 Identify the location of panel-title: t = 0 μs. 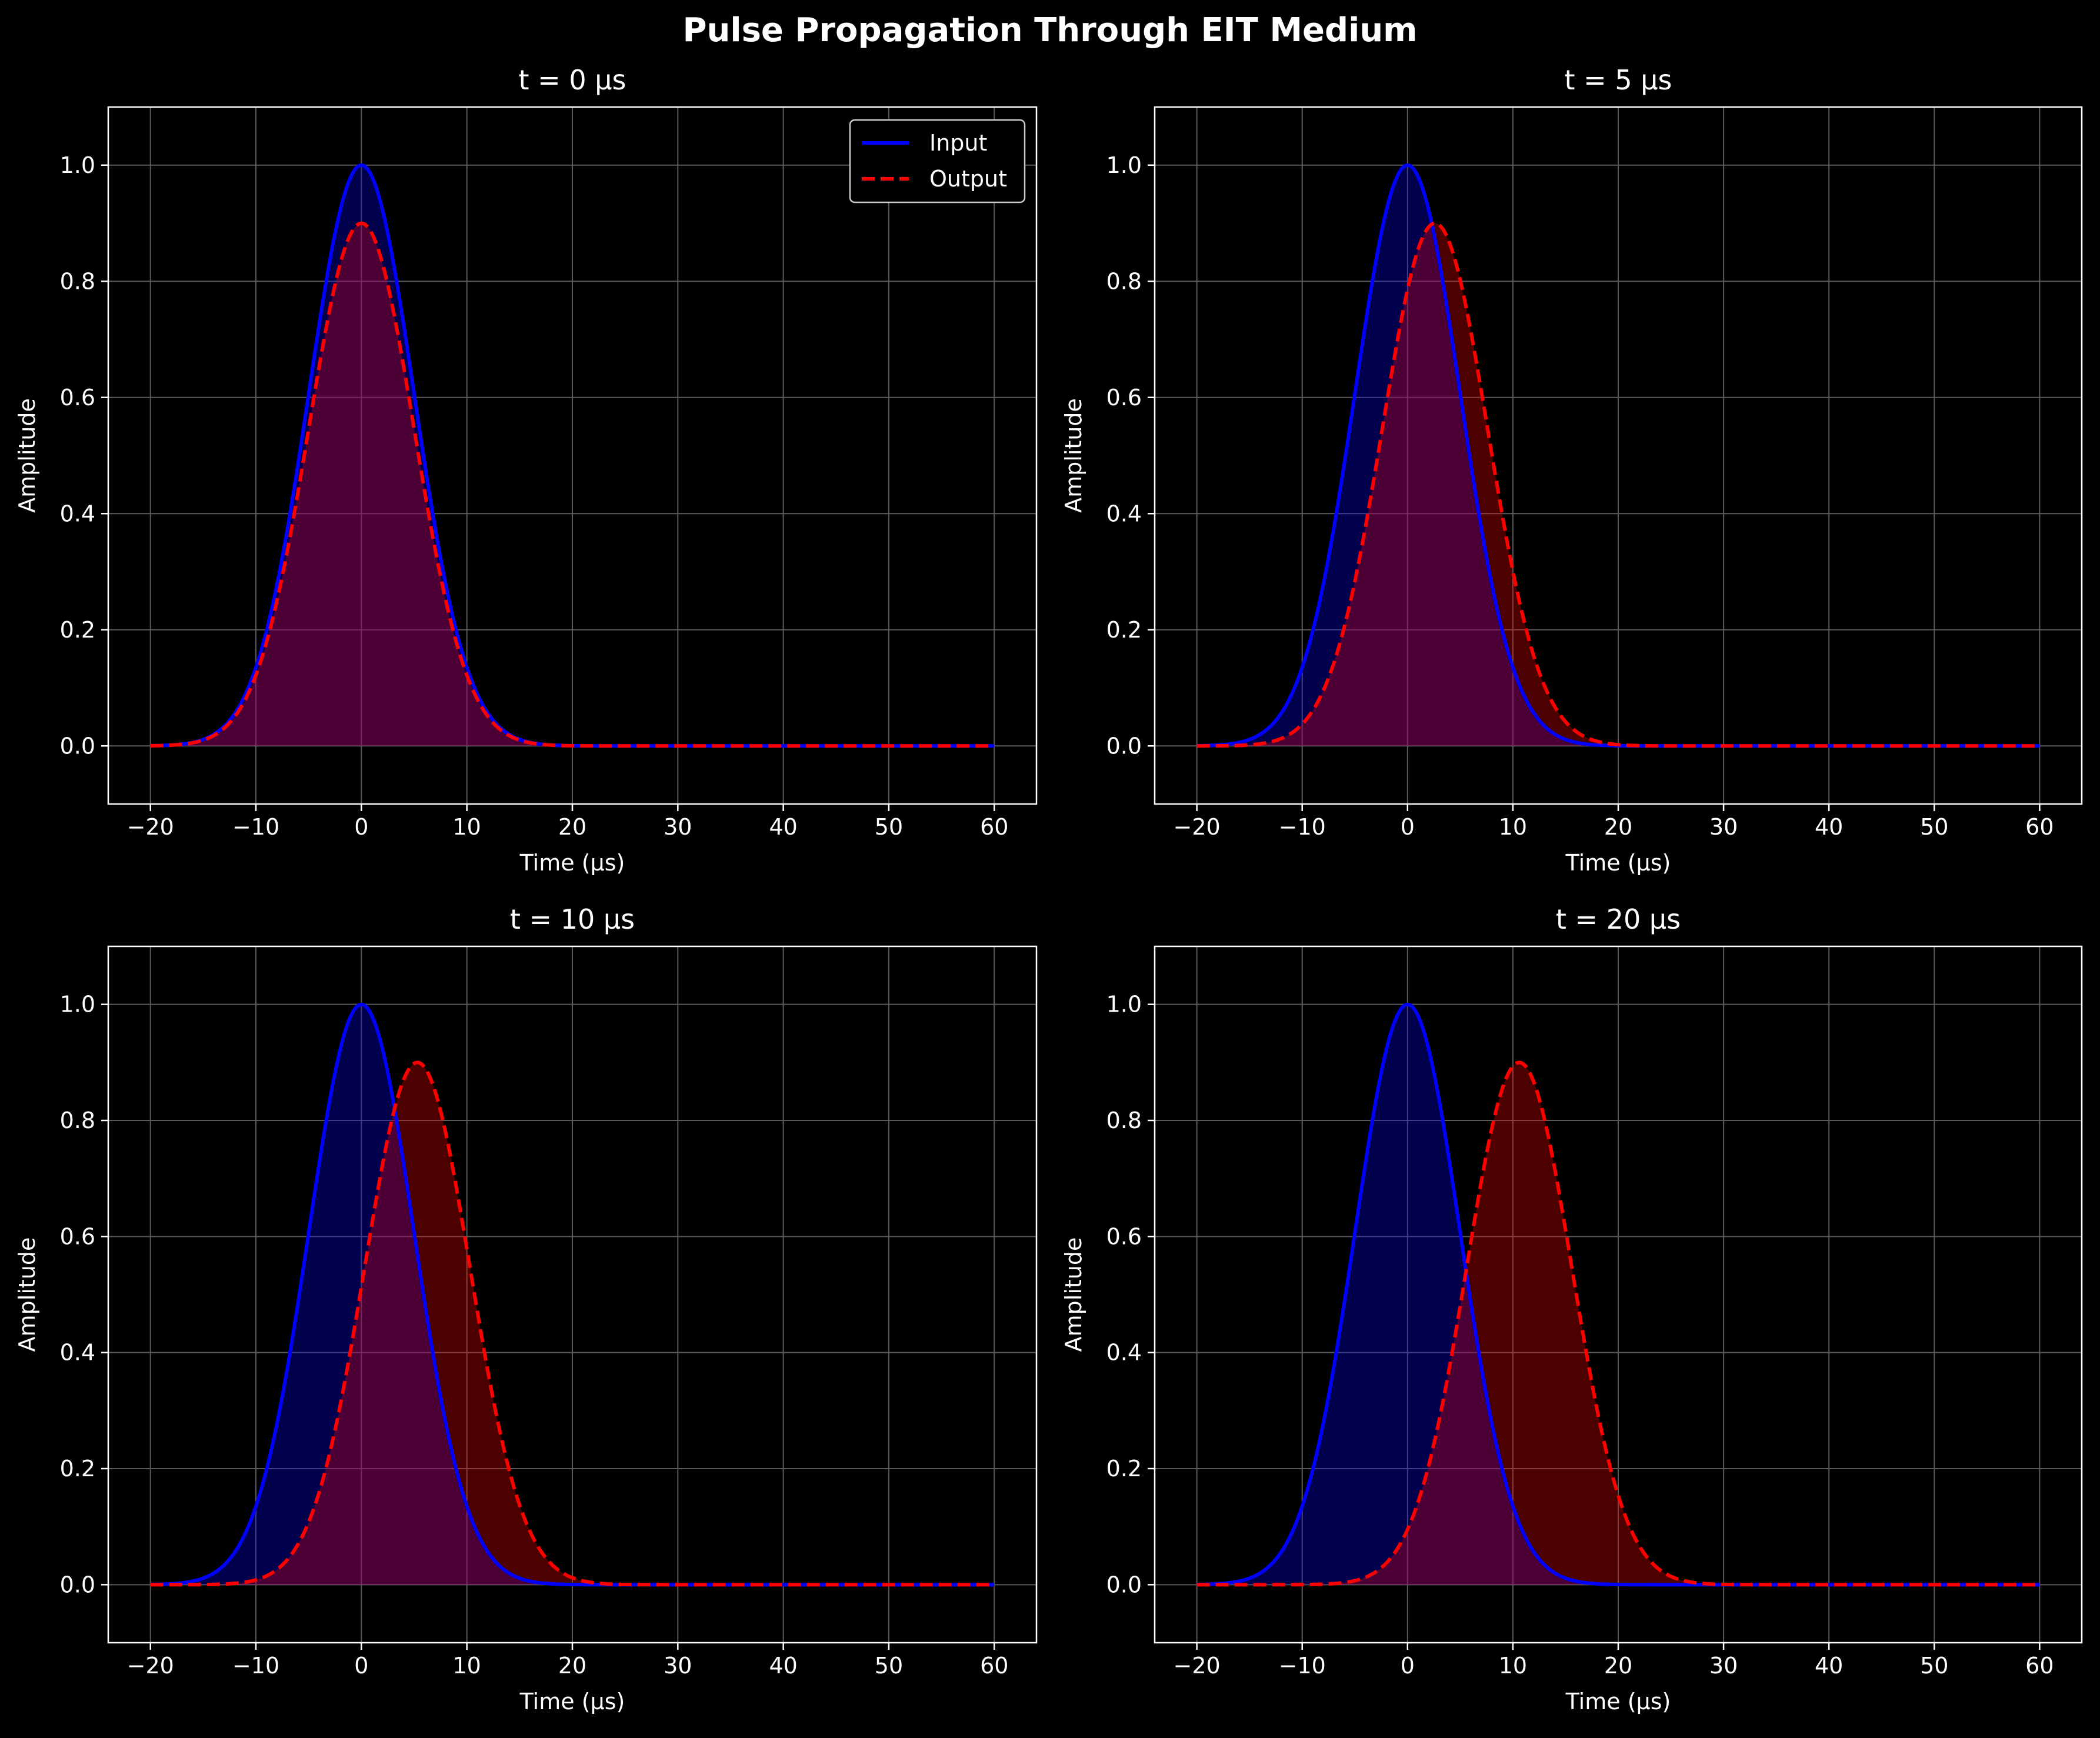
(572, 80).